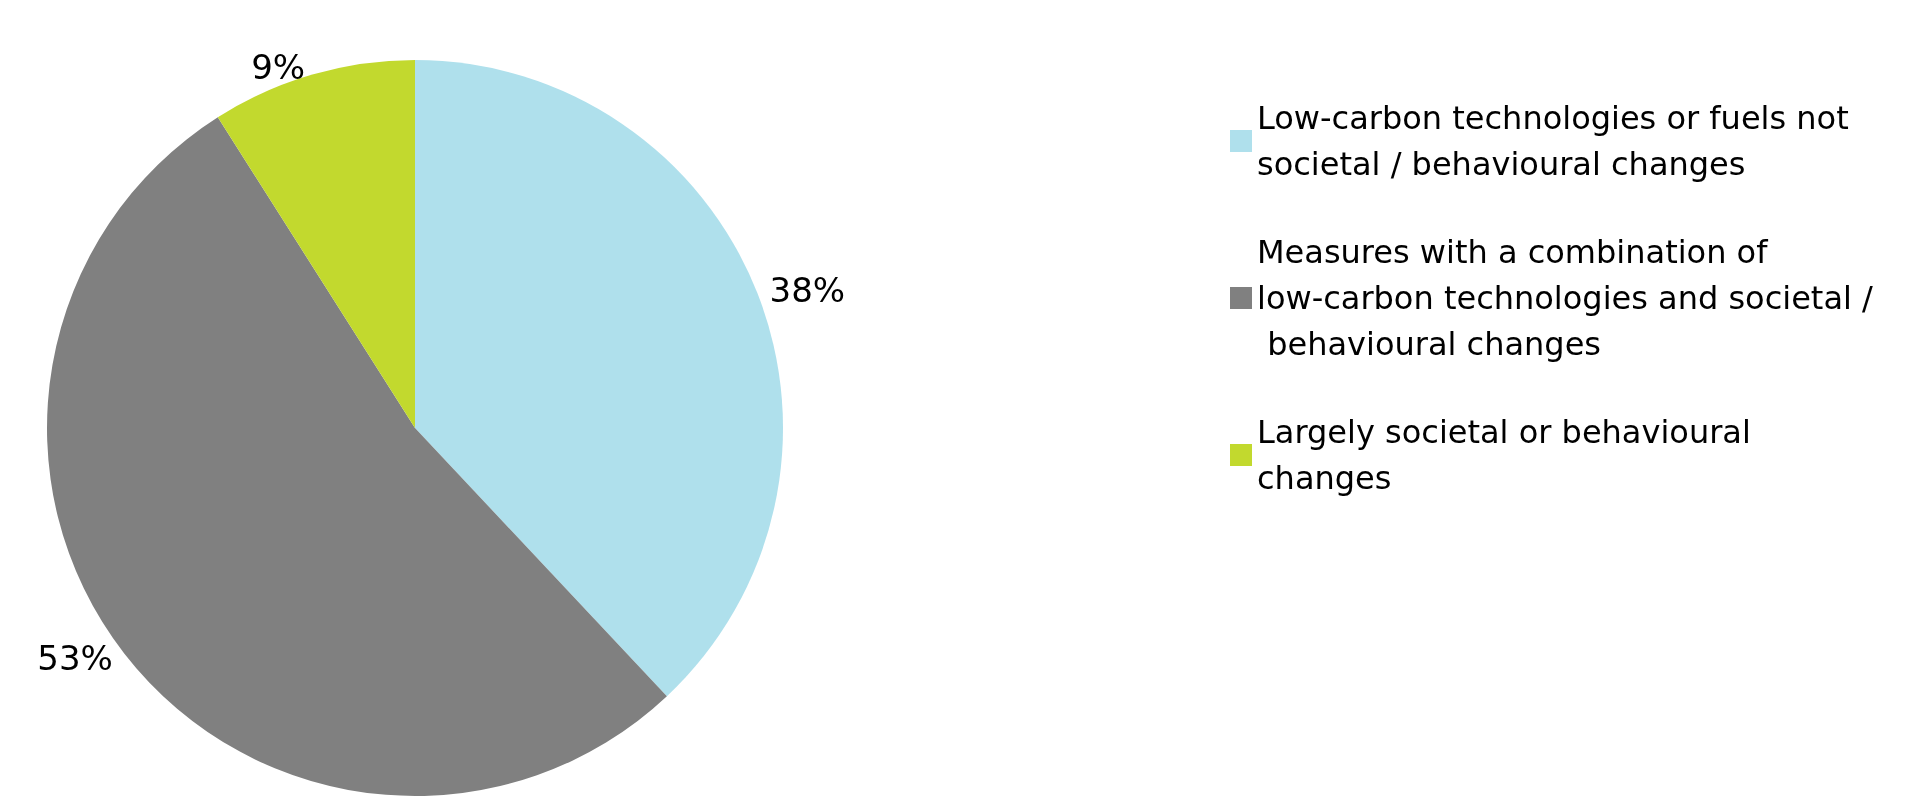  What do you see at coordinates (278, 66) in the screenshot?
I see `data-label: 9%` at bounding box center [278, 66].